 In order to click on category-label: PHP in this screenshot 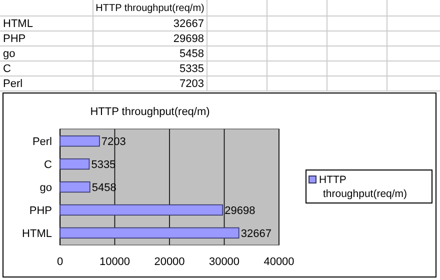, I will do `click(14, 39)`.